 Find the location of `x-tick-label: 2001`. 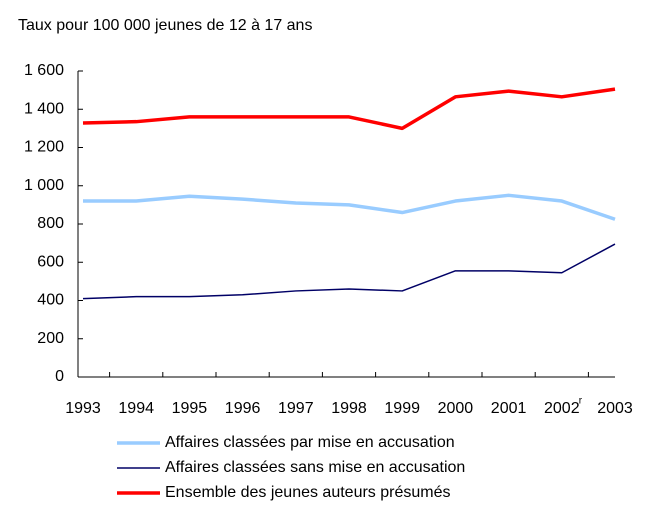

x-tick-label: 2001 is located at coordinates (509, 408).